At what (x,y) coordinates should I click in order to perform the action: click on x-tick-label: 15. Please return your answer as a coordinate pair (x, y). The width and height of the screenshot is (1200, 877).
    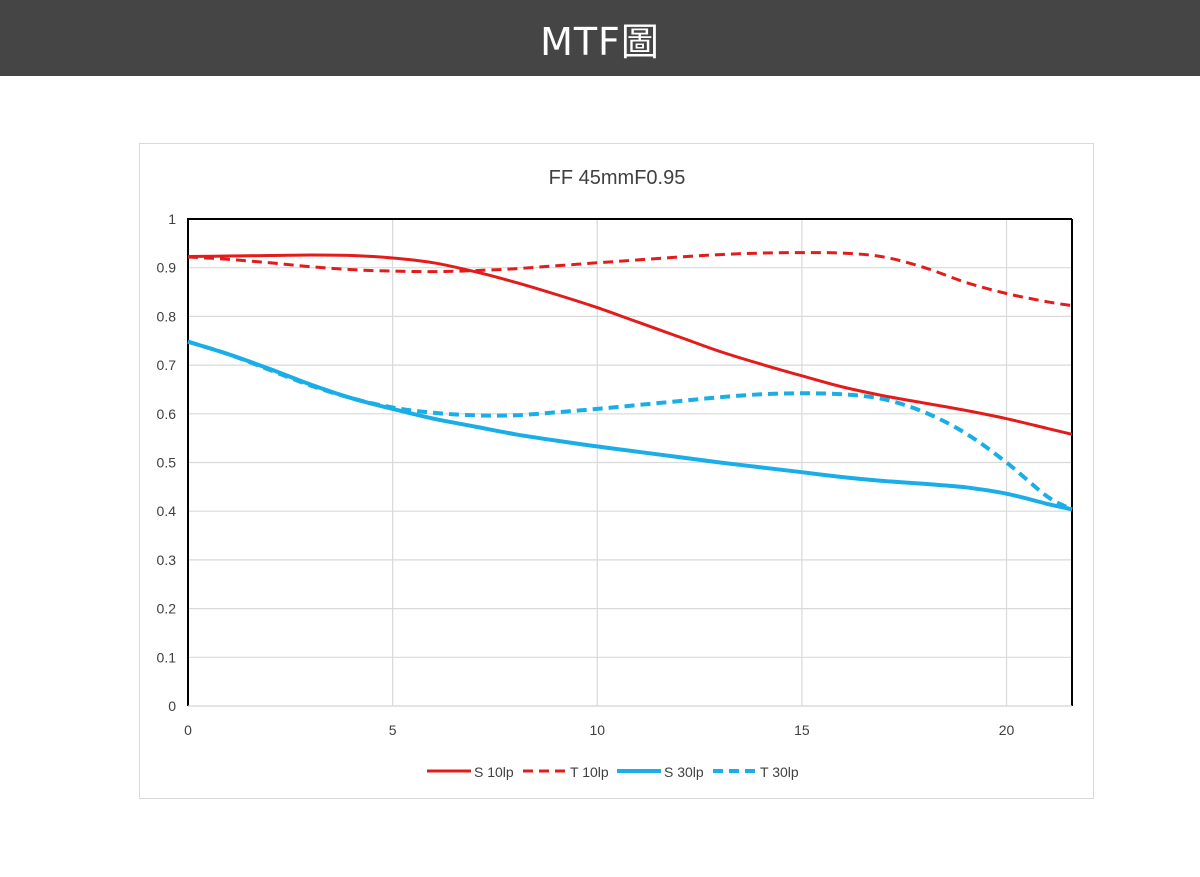
    Looking at the image, I should click on (802, 730).